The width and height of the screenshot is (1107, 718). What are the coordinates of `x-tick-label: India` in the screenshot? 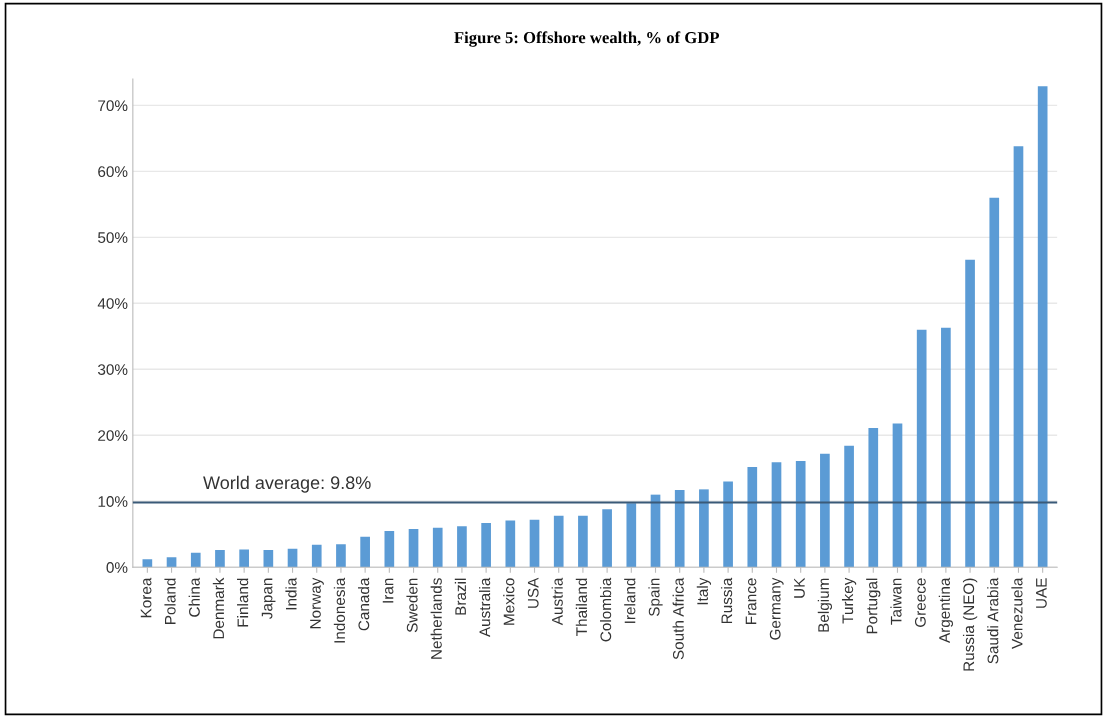 It's located at (291, 593).